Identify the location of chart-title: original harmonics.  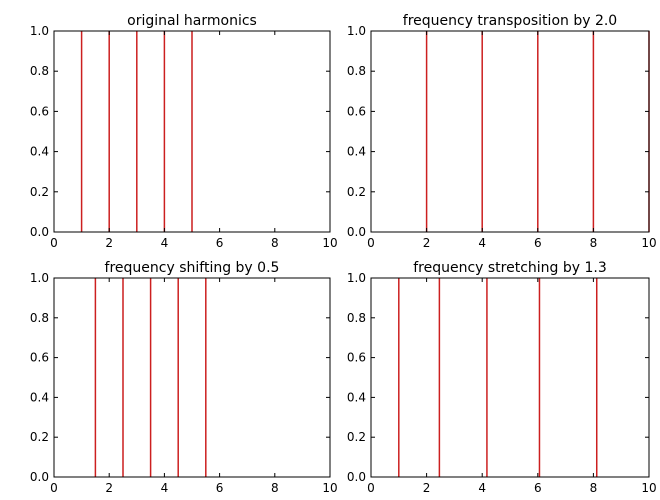
(192, 21).